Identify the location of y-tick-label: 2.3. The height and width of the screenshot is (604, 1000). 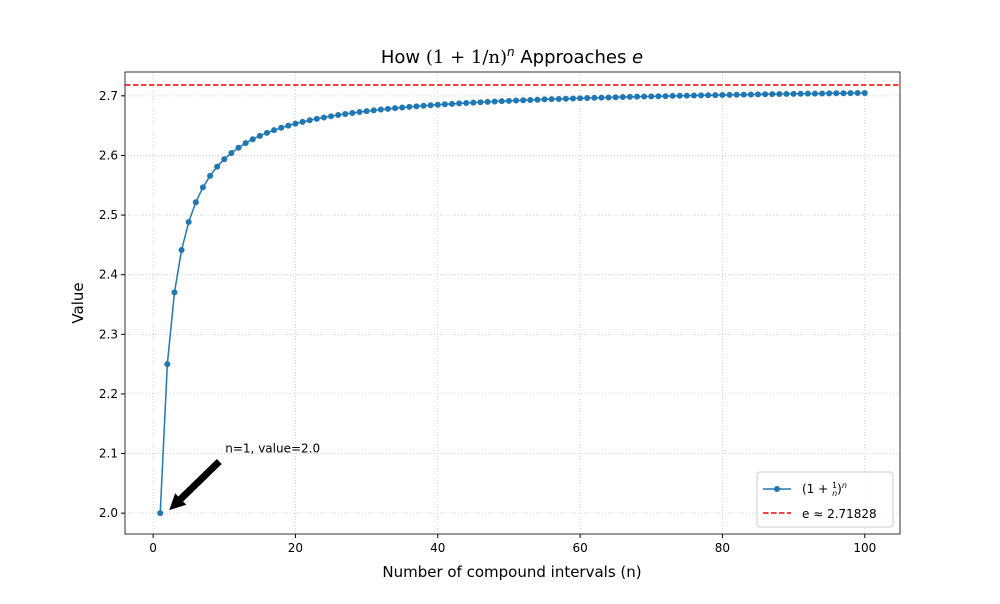
(108, 334).